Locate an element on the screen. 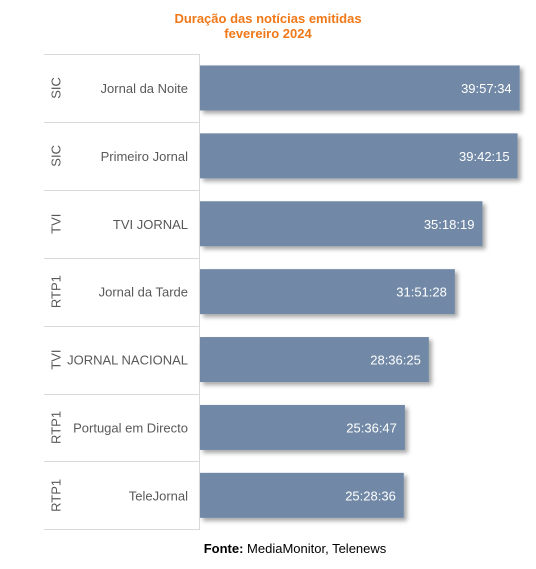  category-label: Jornal da Noite is located at coordinates (144, 88).